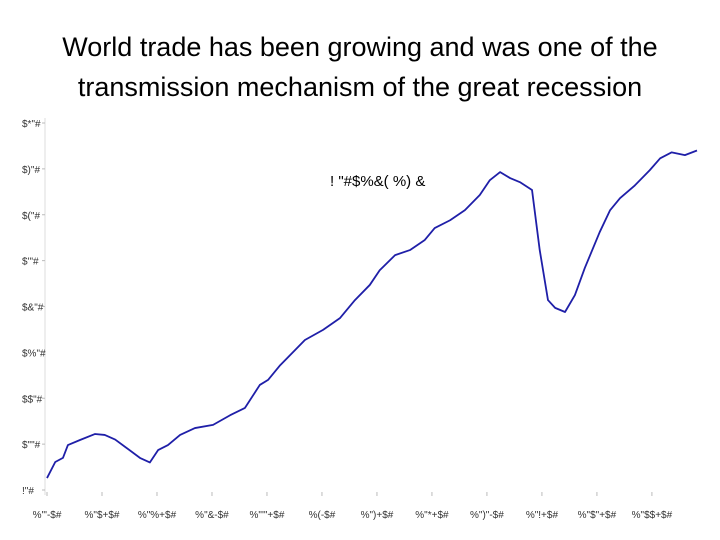 The image size is (720, 540). I want to click on y-tick-label: $""#, so click(31, 445).